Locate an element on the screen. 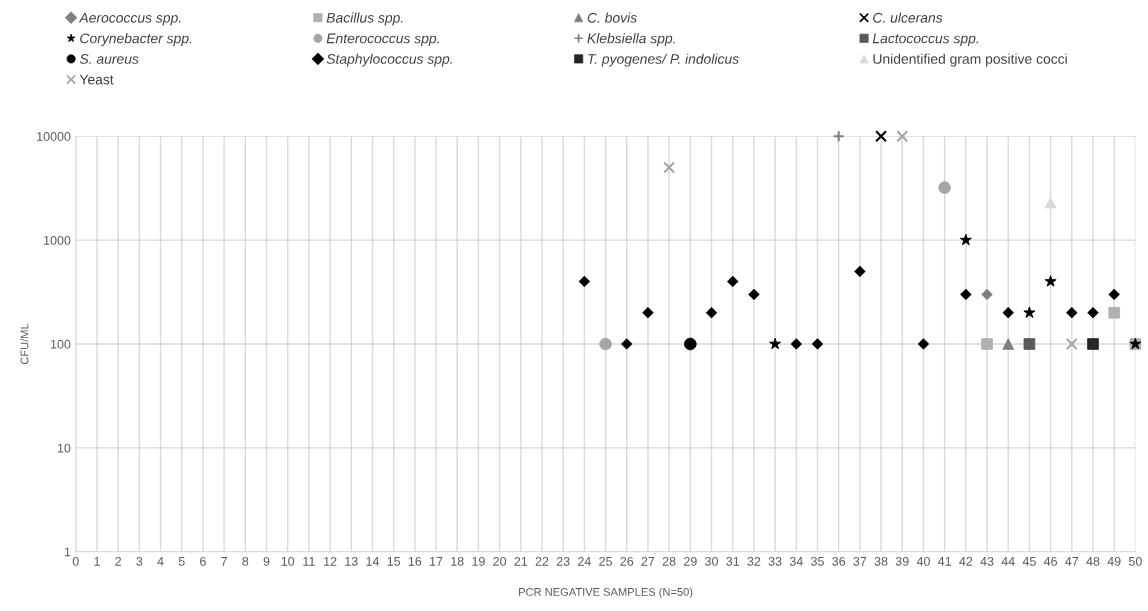 Image resolution: width=1148 pixels, height=611 pixels. x-tick-label: 30 is located at coordinates (711, 561).